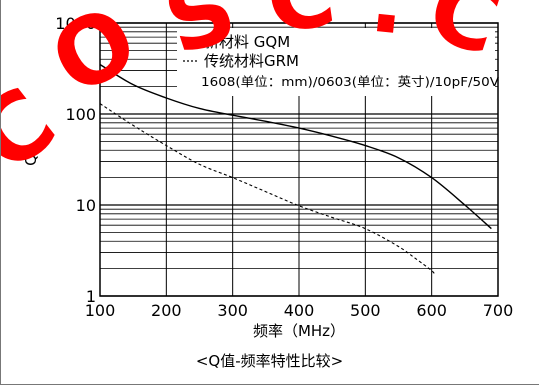  What do you see at coordinates (86, 205) in the screenshot?
I see `y-tick-label: 10` at bounding box center [86, 205].